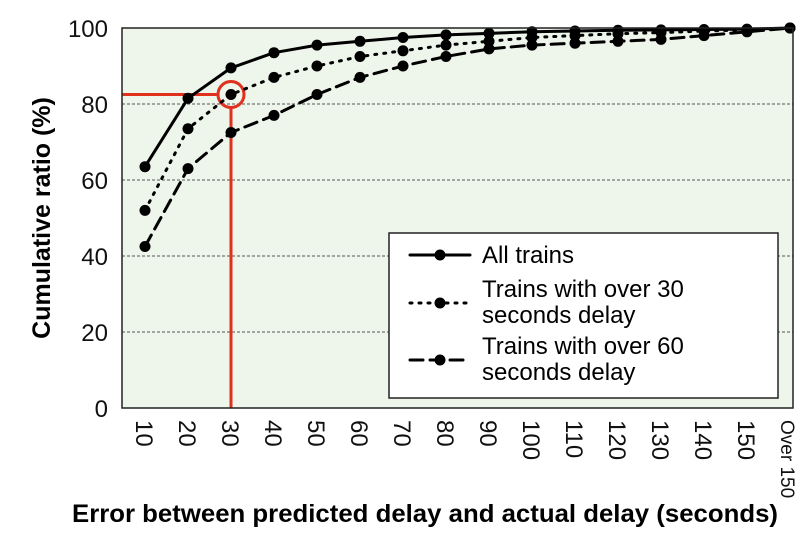 The height and width of the screenshot is (538, 800). Describe the element at coordinates (444, 433) in the screenshot. I see `x-tick-label: 80` at that location.